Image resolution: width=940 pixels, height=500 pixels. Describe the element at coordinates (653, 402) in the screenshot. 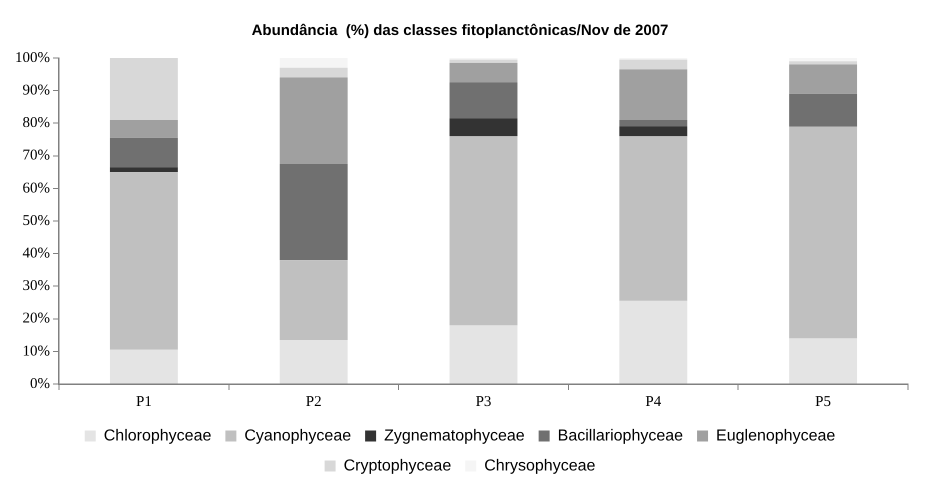

I see `x-tick-label: P4` at that location.